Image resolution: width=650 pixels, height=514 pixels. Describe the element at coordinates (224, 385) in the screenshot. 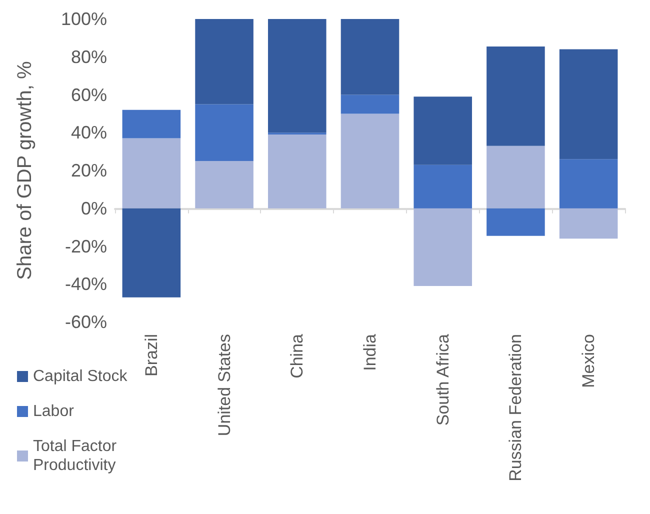

I see `x-tick-label: United States` at that location.